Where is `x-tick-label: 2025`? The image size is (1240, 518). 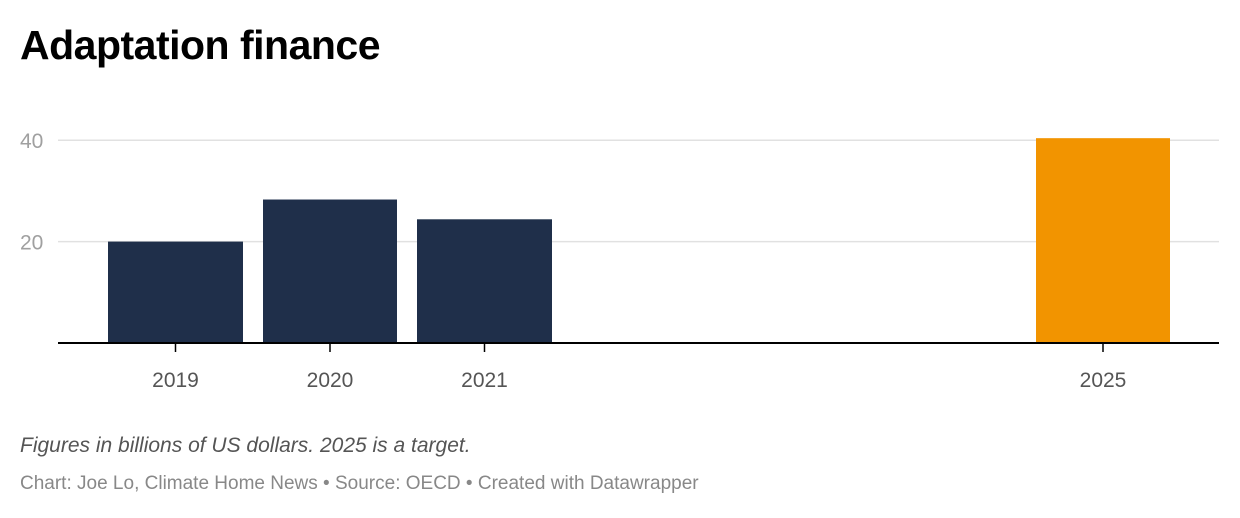
x-tick-label: 2025 is located at coordinates (1103, 380).